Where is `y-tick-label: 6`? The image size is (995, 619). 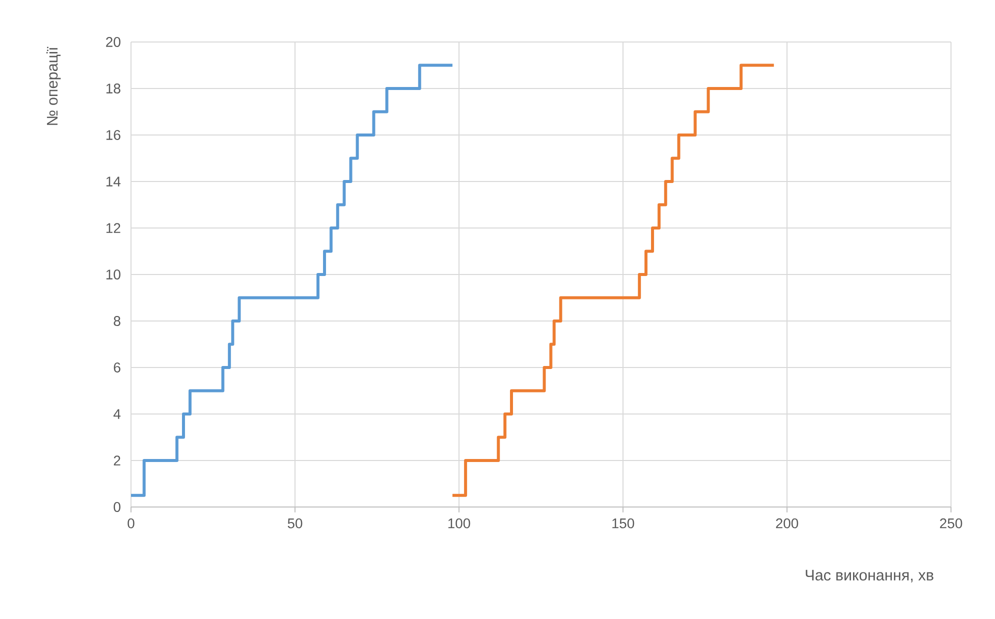
y-tick-label: 6 is located at coordinates (117, 367).